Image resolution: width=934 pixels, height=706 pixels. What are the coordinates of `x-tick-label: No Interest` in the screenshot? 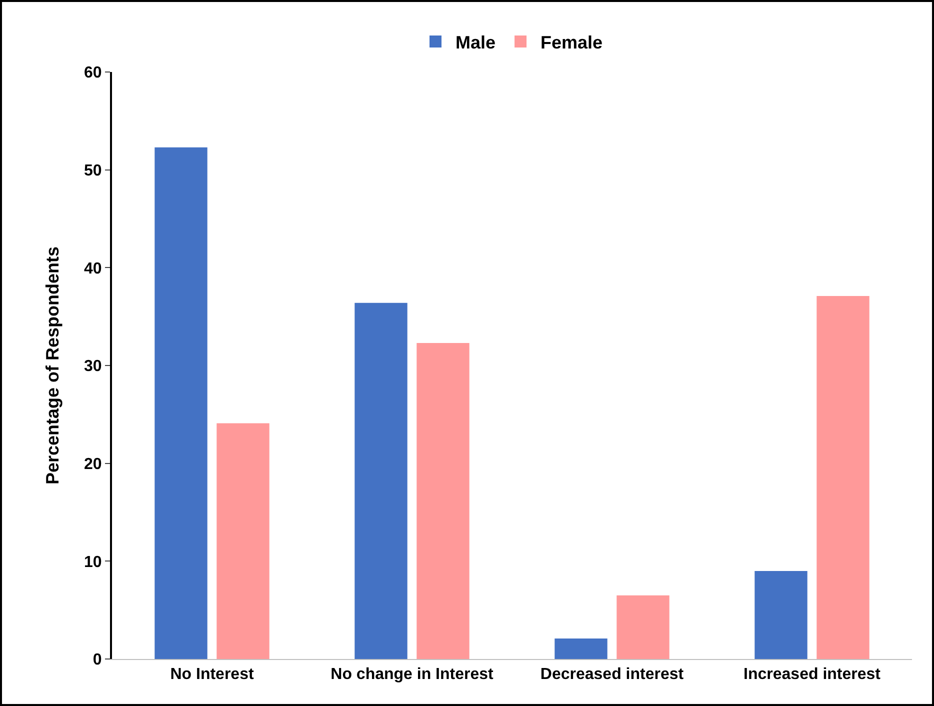 It's located at (212, 675).